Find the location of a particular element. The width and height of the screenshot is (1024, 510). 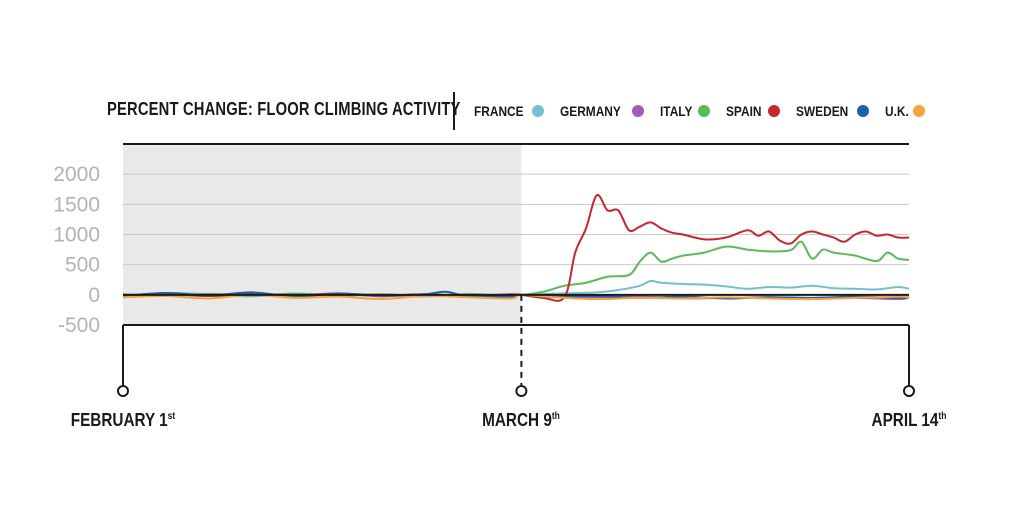

legend-item: ITALY is located at coordinates (685, 111).